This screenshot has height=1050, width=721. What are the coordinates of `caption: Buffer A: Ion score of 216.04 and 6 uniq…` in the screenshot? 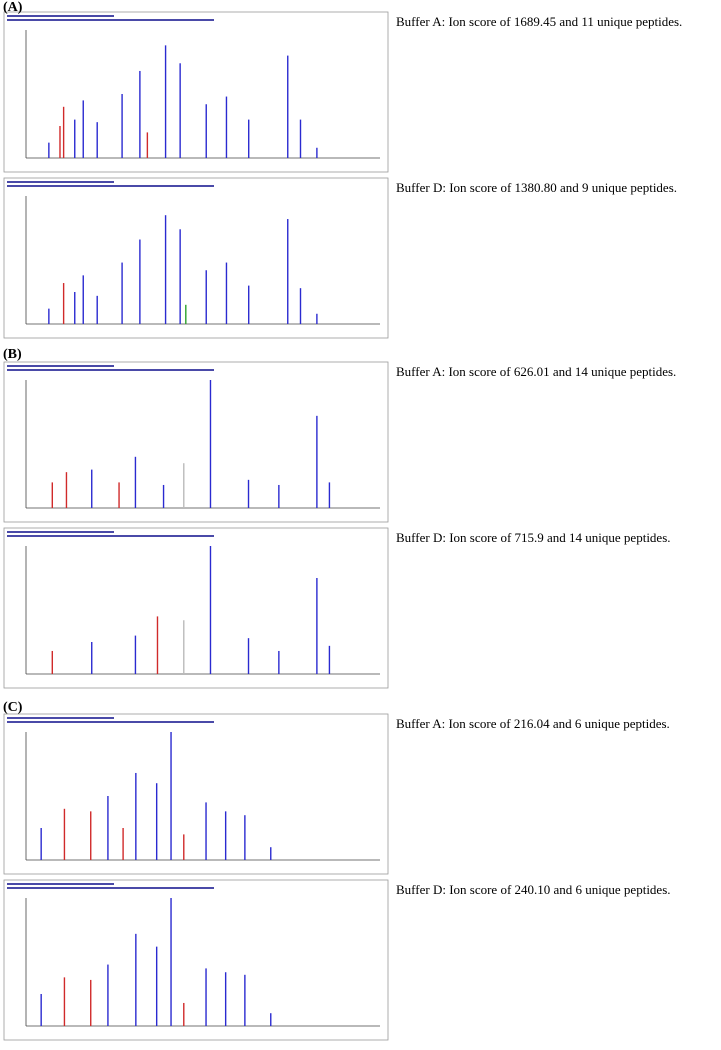 It's located at (533, 723).